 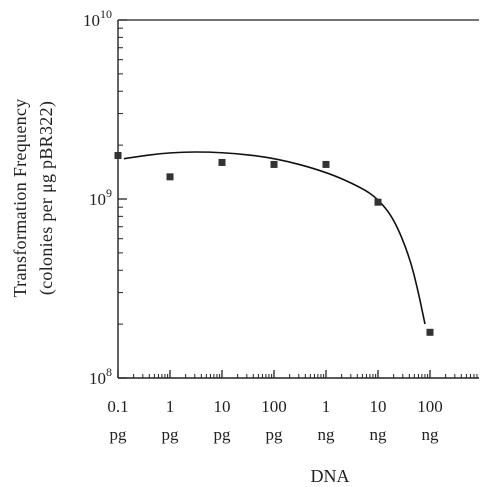 I want to click on x-axis-label: DNA, so click(x=330, y=476).